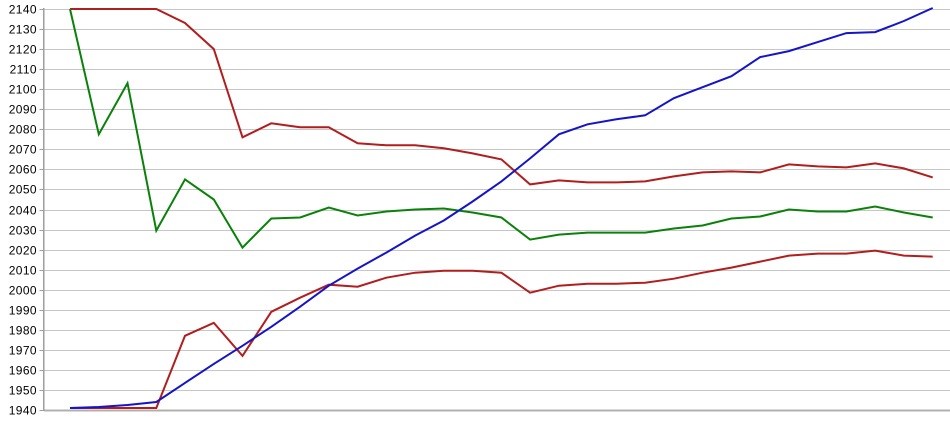 This screenshot has width=950, height=435. What do you see at coordinates (23, 371) in the screenshot?
I see `y-axis-tick-label: 1960` at bounding box center [23, 371].